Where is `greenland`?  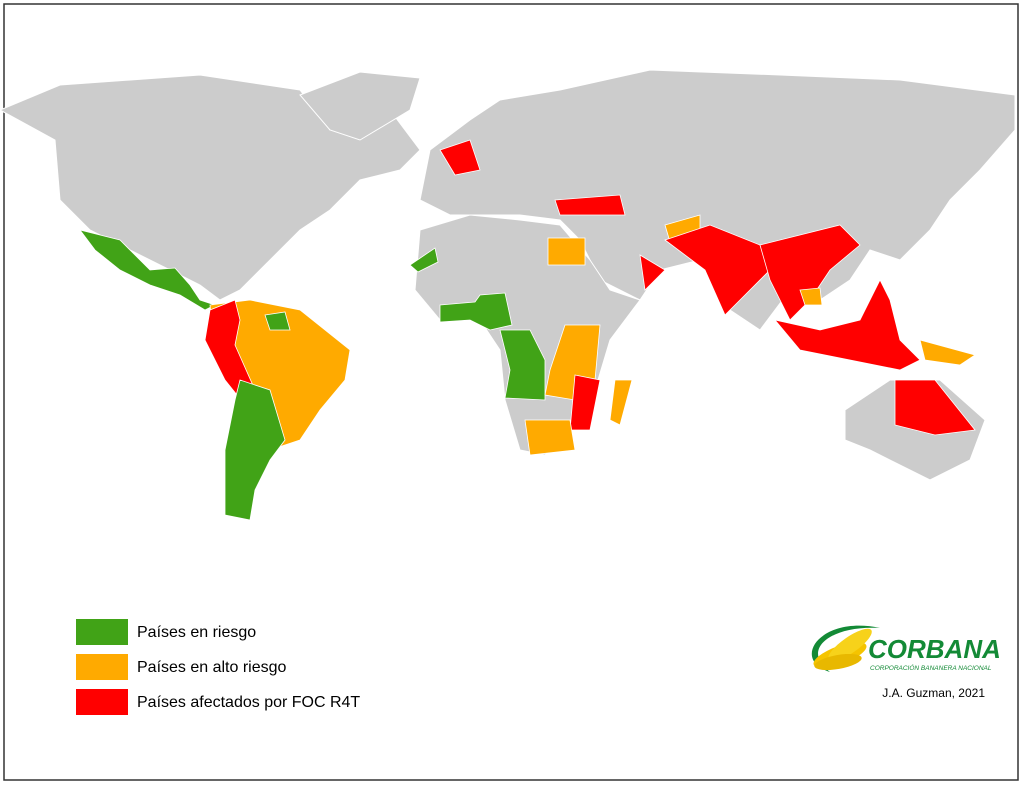 greenland is located at coordinates (360, 106).